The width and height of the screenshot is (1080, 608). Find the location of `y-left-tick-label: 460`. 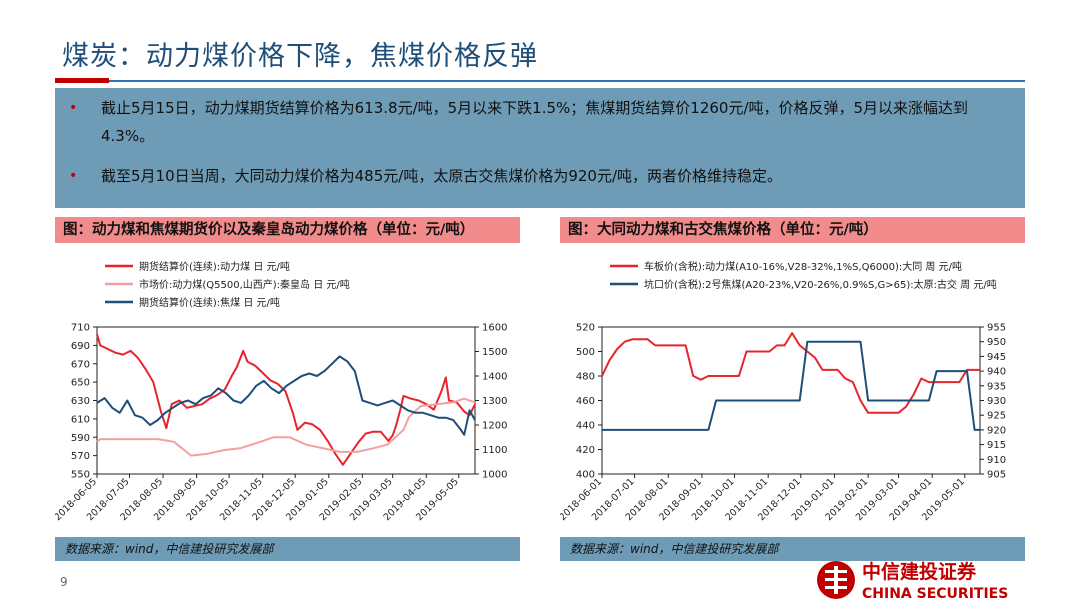

y-left-tick-label: 460 is located at coordinates (585, 401).